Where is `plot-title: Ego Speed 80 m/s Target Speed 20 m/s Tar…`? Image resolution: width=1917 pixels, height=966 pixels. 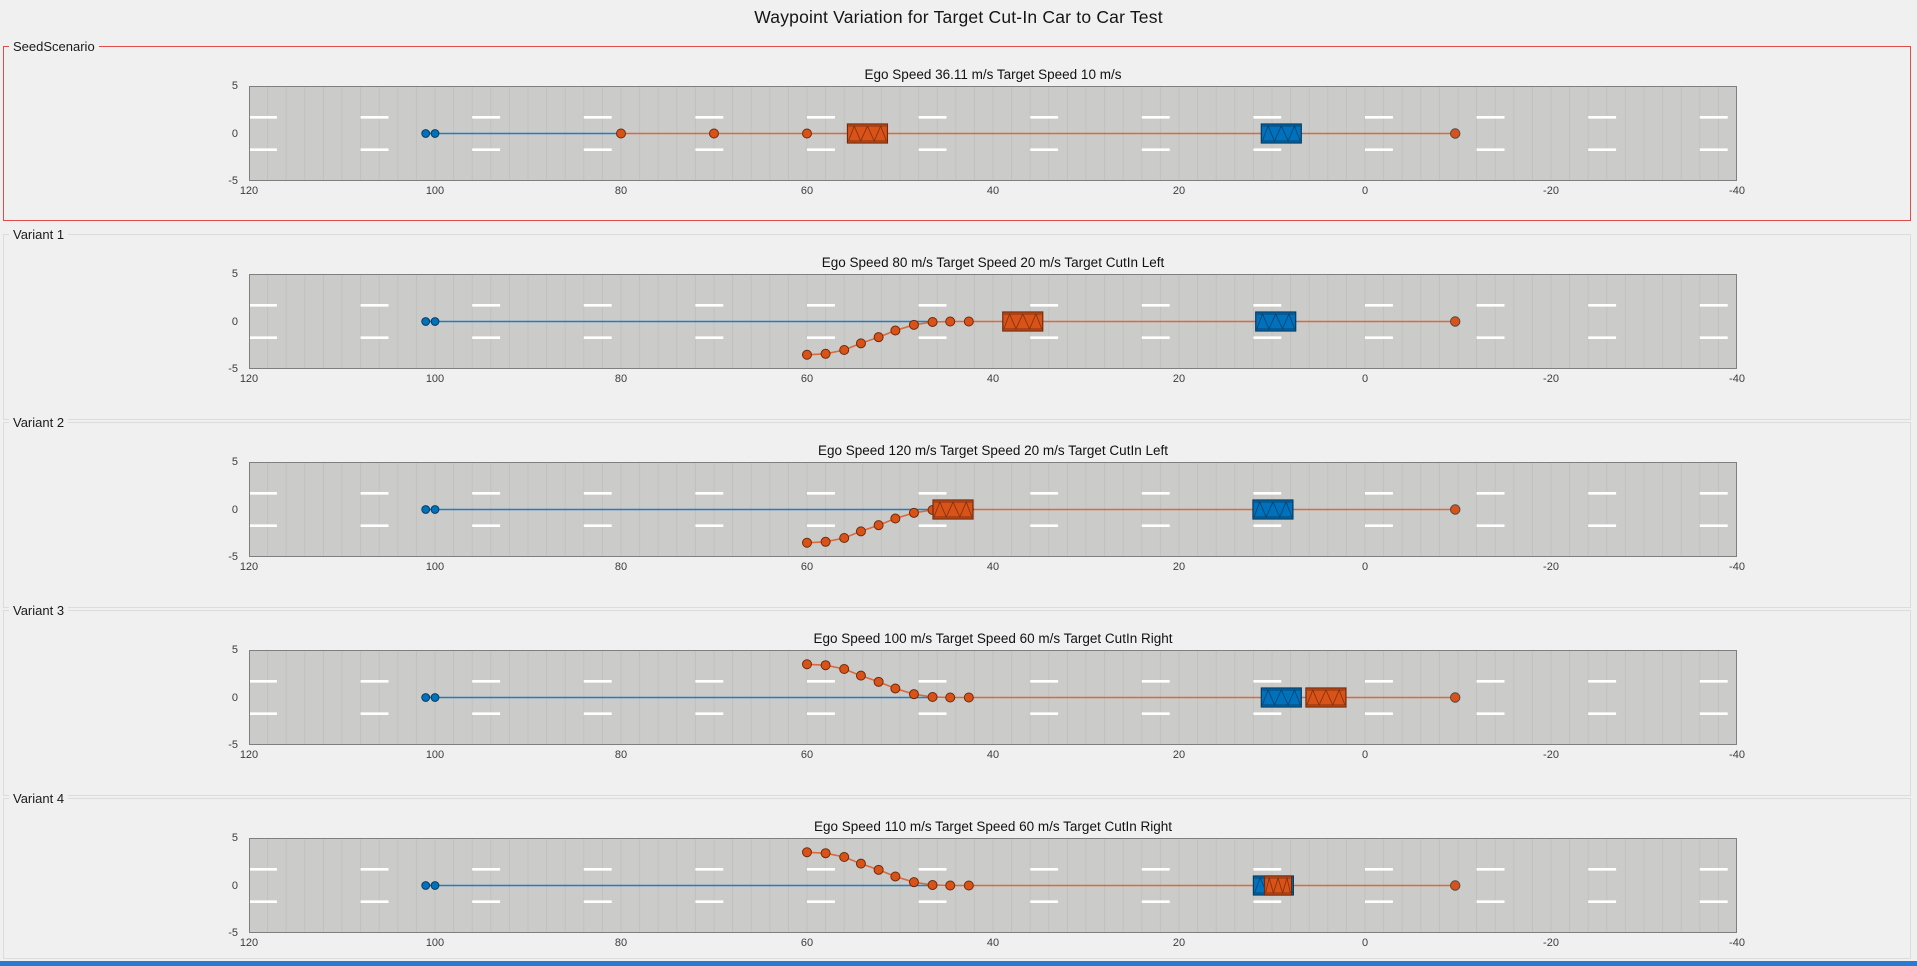
plot-title: Ego Speed 80 m/s Target Speed 20 m/s Tar… is located at coordinates (993, 262).